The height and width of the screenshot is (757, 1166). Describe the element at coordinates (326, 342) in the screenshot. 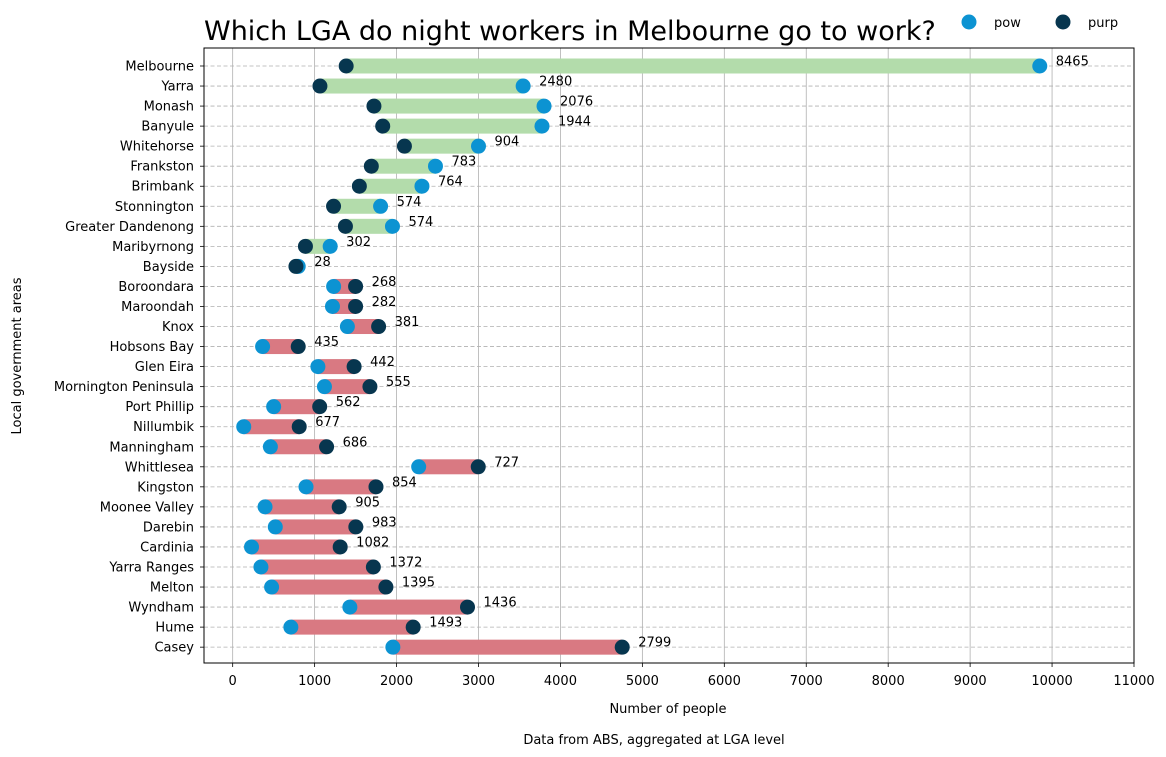

I see `difference-label: 435` at that location.